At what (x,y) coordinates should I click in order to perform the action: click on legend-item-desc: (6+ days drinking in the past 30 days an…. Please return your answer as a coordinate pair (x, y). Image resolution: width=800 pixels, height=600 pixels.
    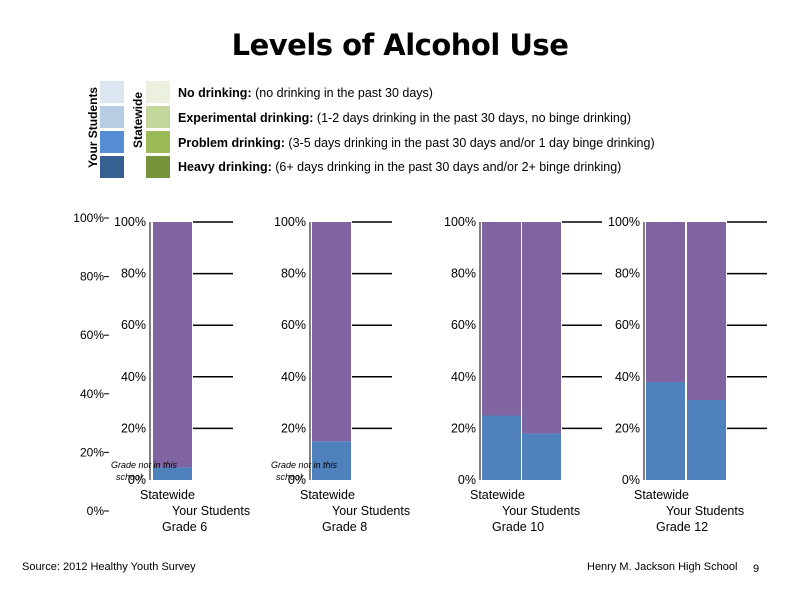
    Looking at the image, I should click on (446, 167).